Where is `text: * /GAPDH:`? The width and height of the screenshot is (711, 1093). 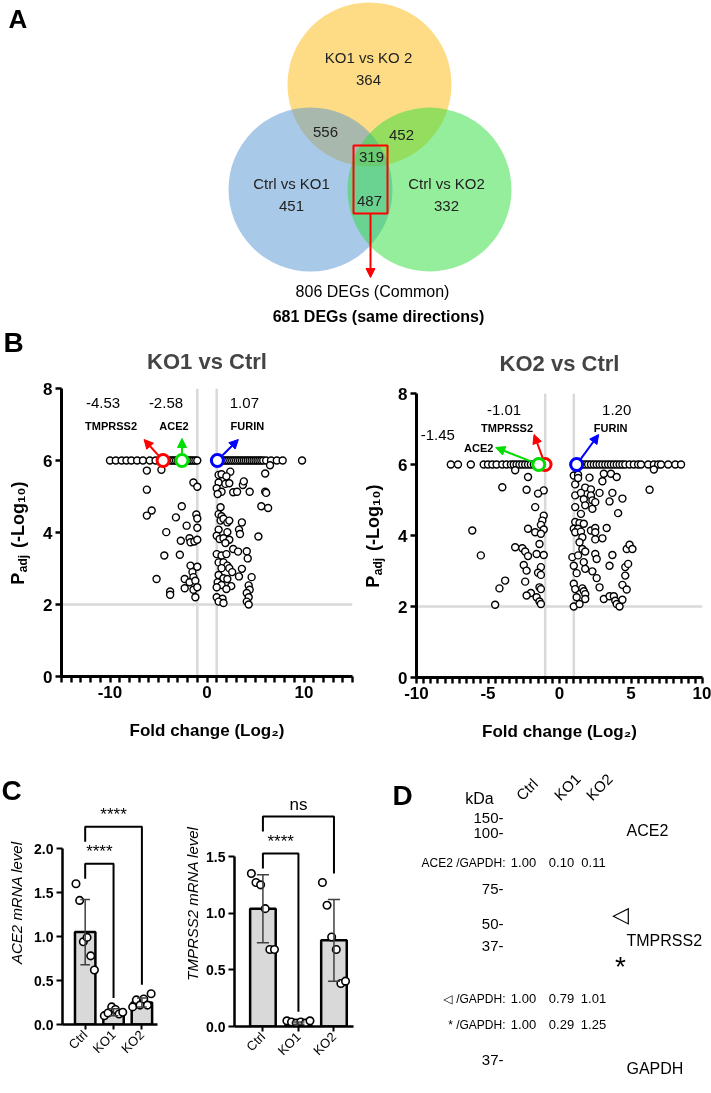 text: * /GAPDH: is located at coordinates (477, 1024).